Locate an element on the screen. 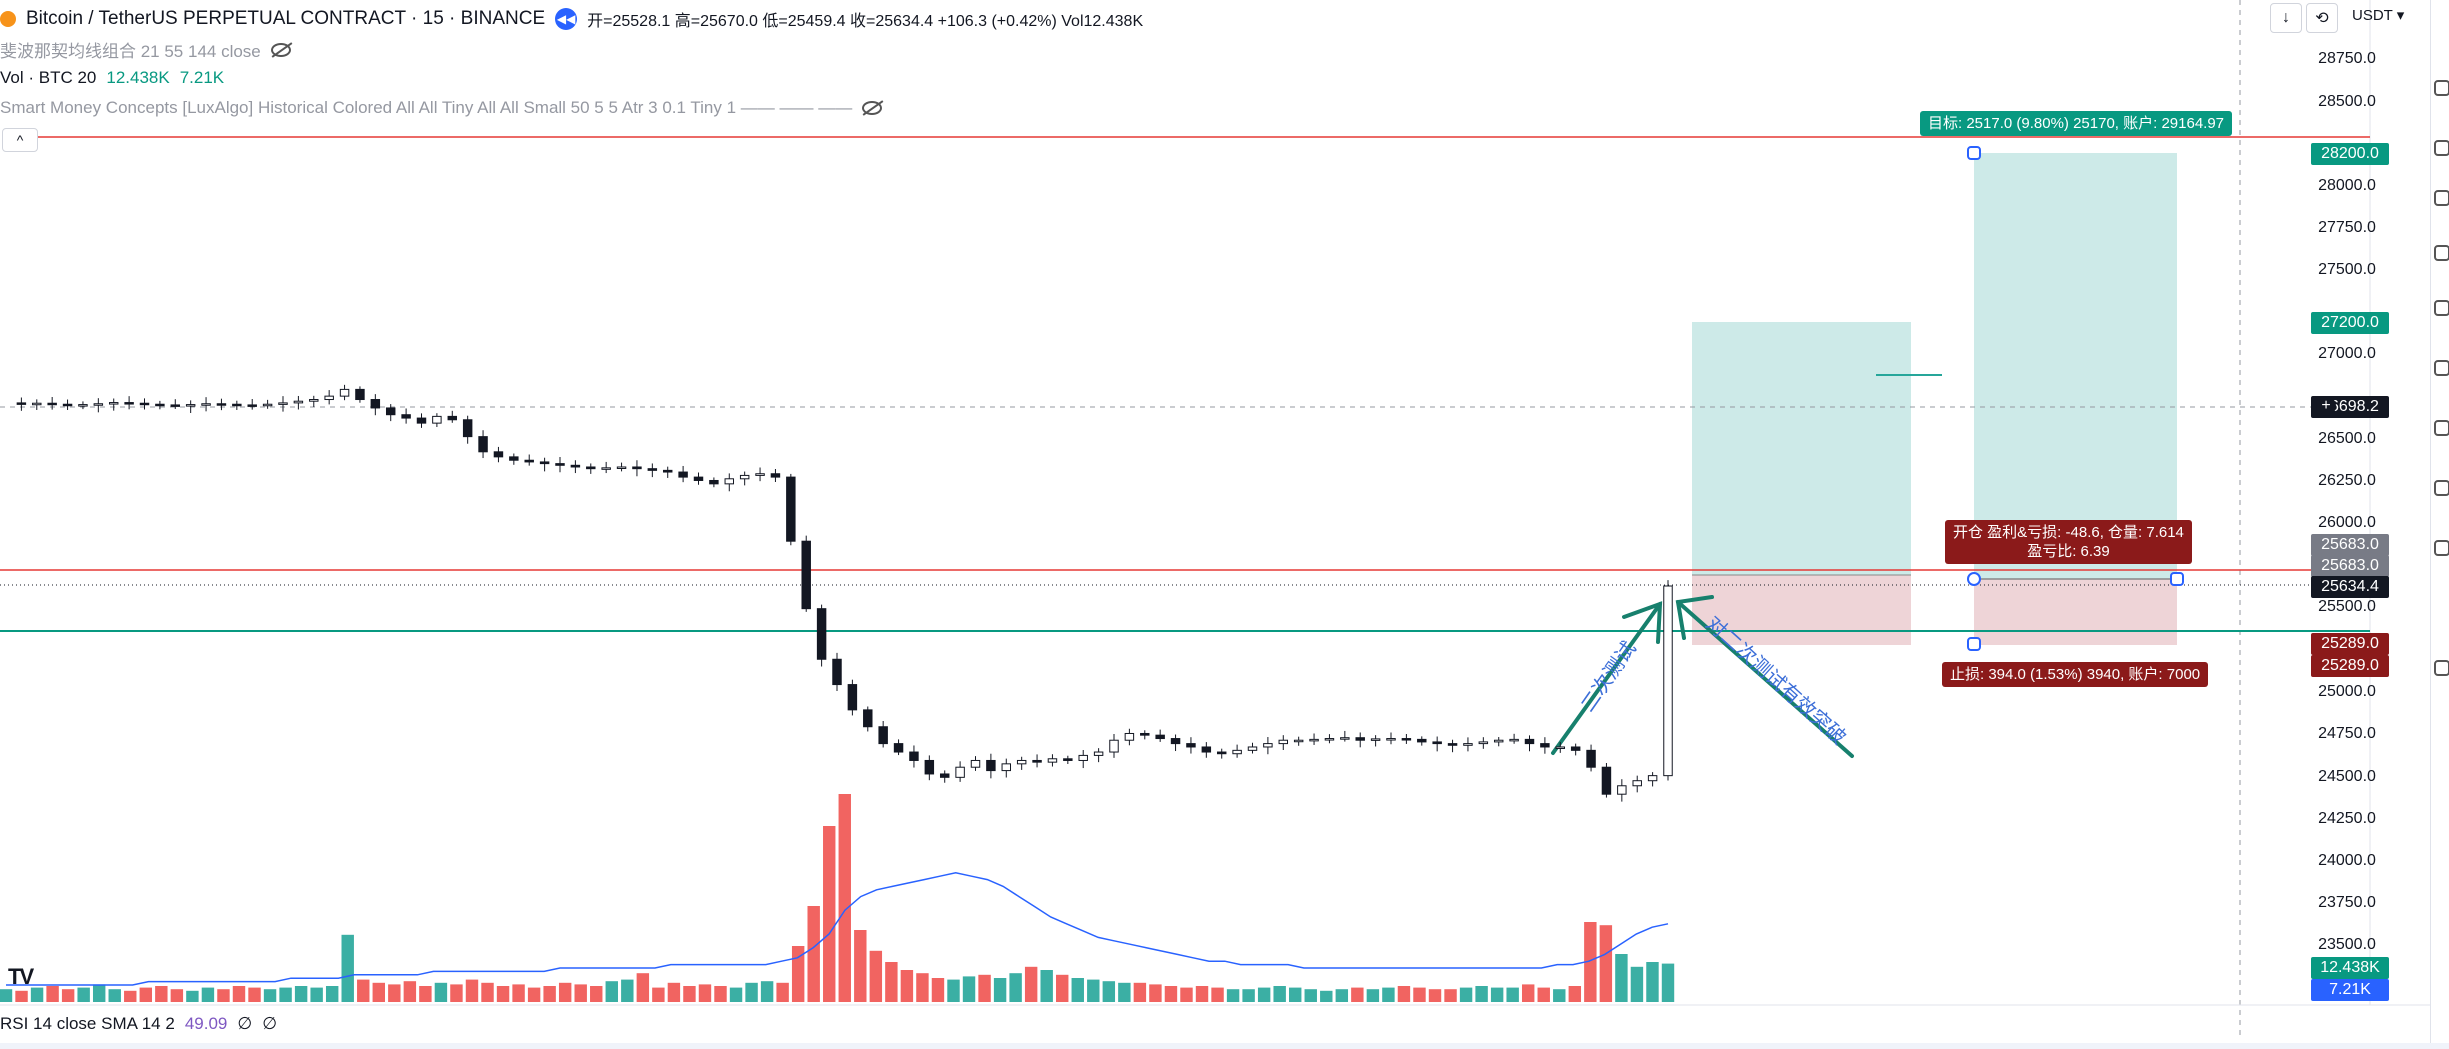 Image resolution: width=2449 pixels, height=1049 pixels. tag-target: 28200.0 is located at coordinates (2350, 154).